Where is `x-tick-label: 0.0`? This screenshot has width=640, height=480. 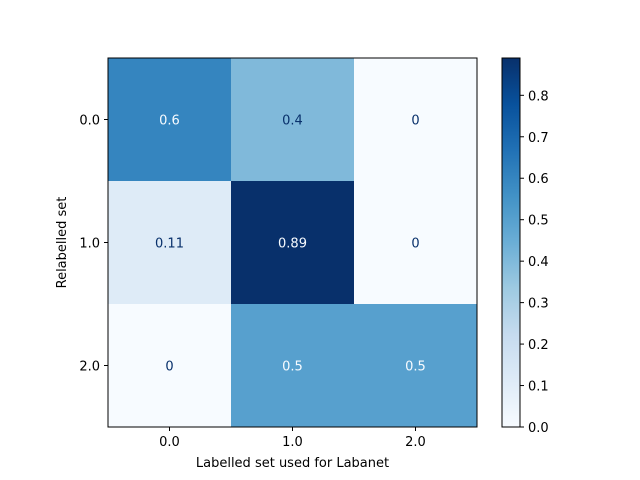
x-tick-label: 0.0 is located at coordinates (169, 442).